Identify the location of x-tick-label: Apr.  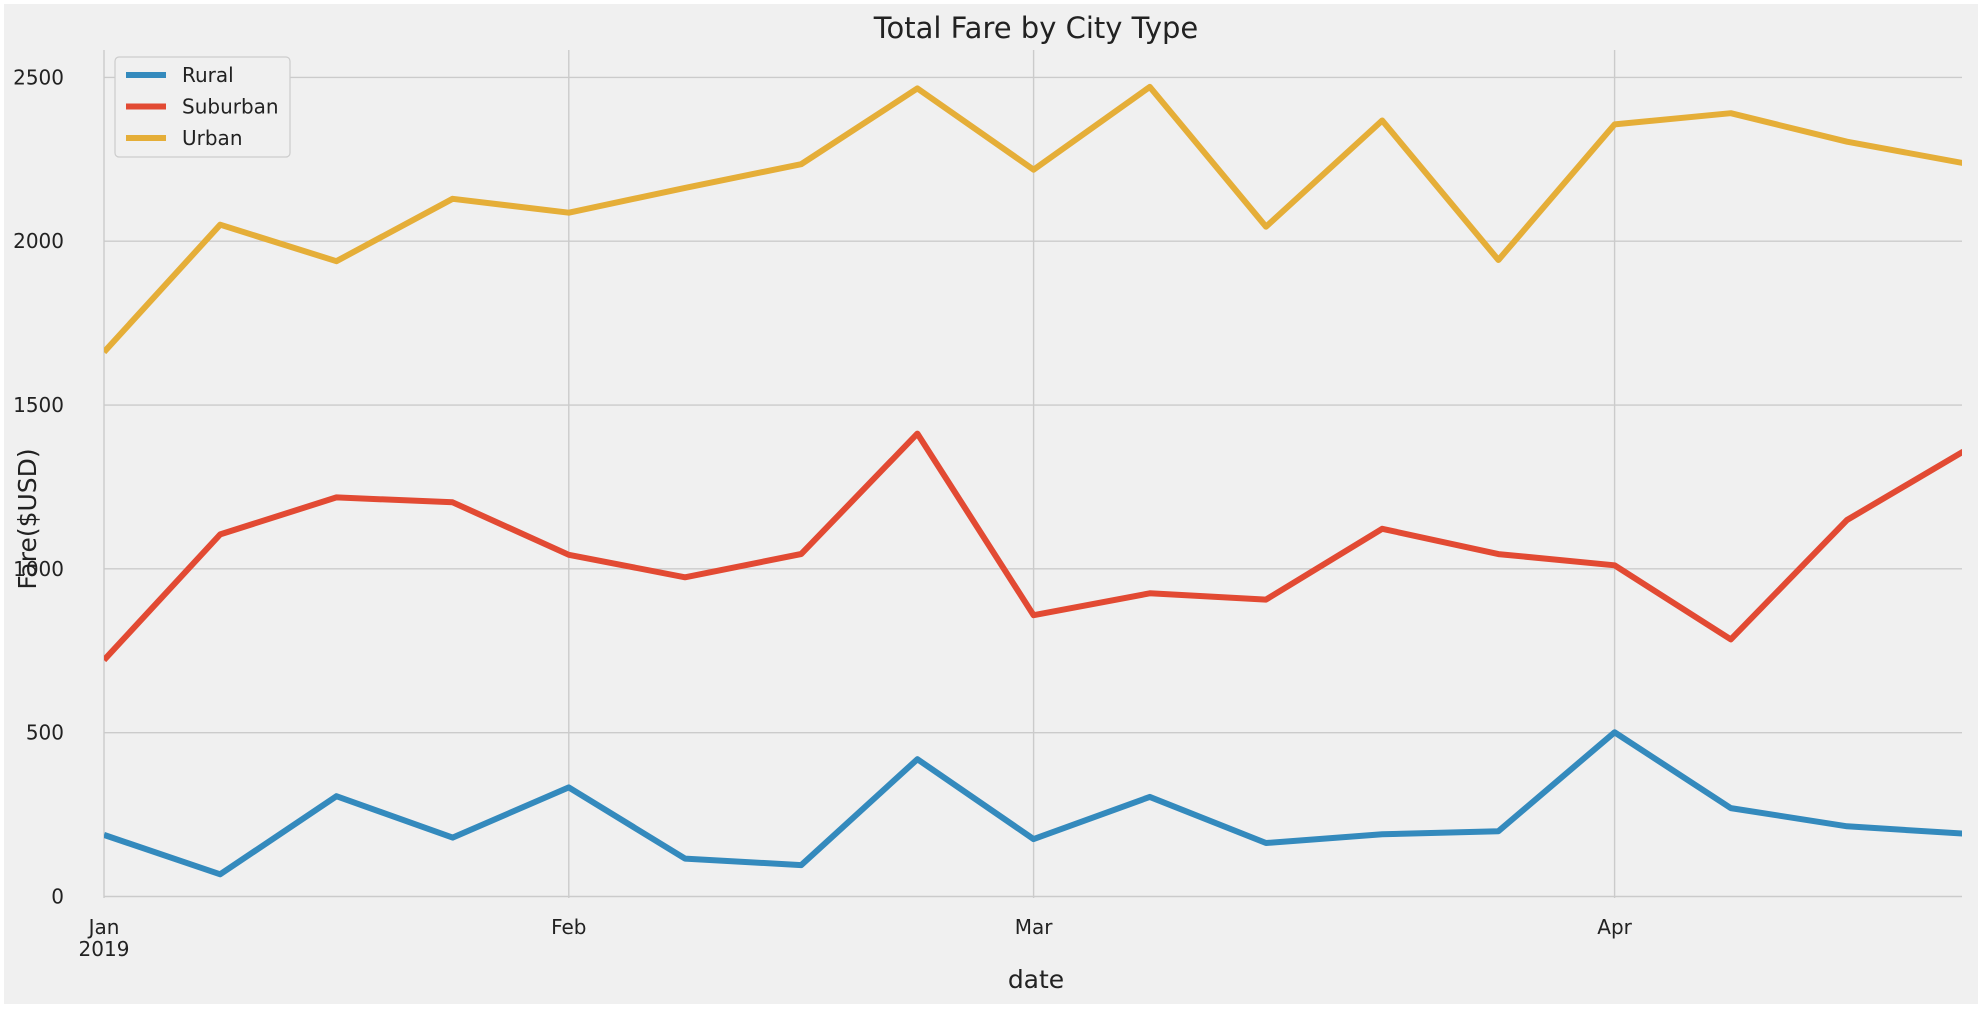
(1614, 927).